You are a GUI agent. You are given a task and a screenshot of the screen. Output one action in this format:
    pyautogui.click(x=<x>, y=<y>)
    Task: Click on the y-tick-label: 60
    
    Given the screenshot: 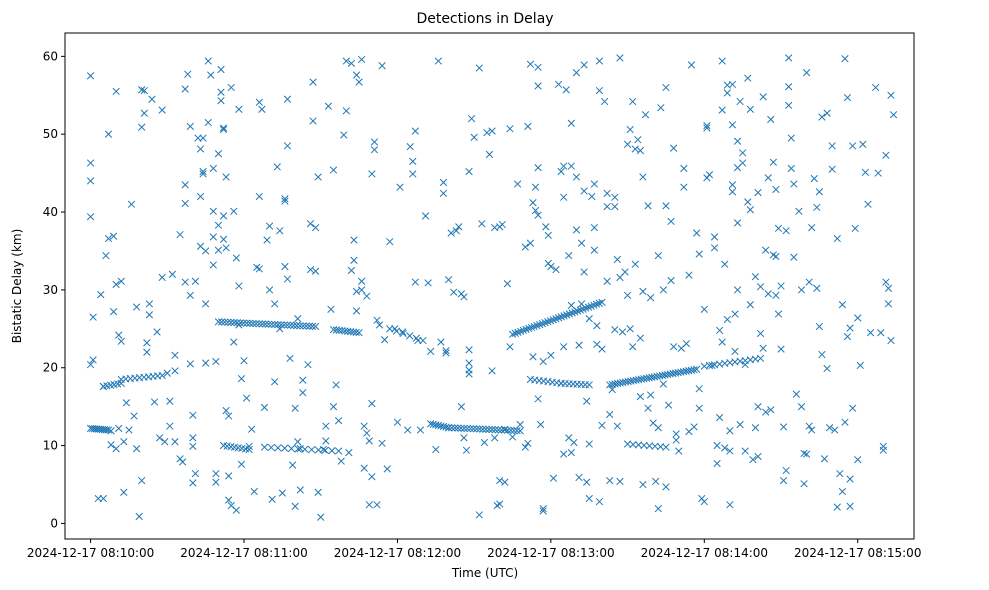 What is the action you would take?
    pyautogui.click(x=50, y=56)
    